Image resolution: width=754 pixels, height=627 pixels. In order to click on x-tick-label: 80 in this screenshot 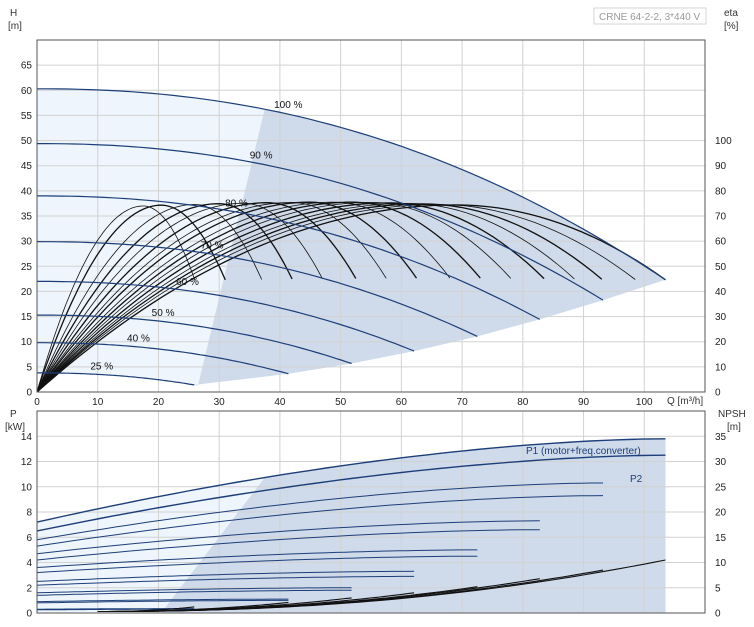, I will do `click(523, 402)`.